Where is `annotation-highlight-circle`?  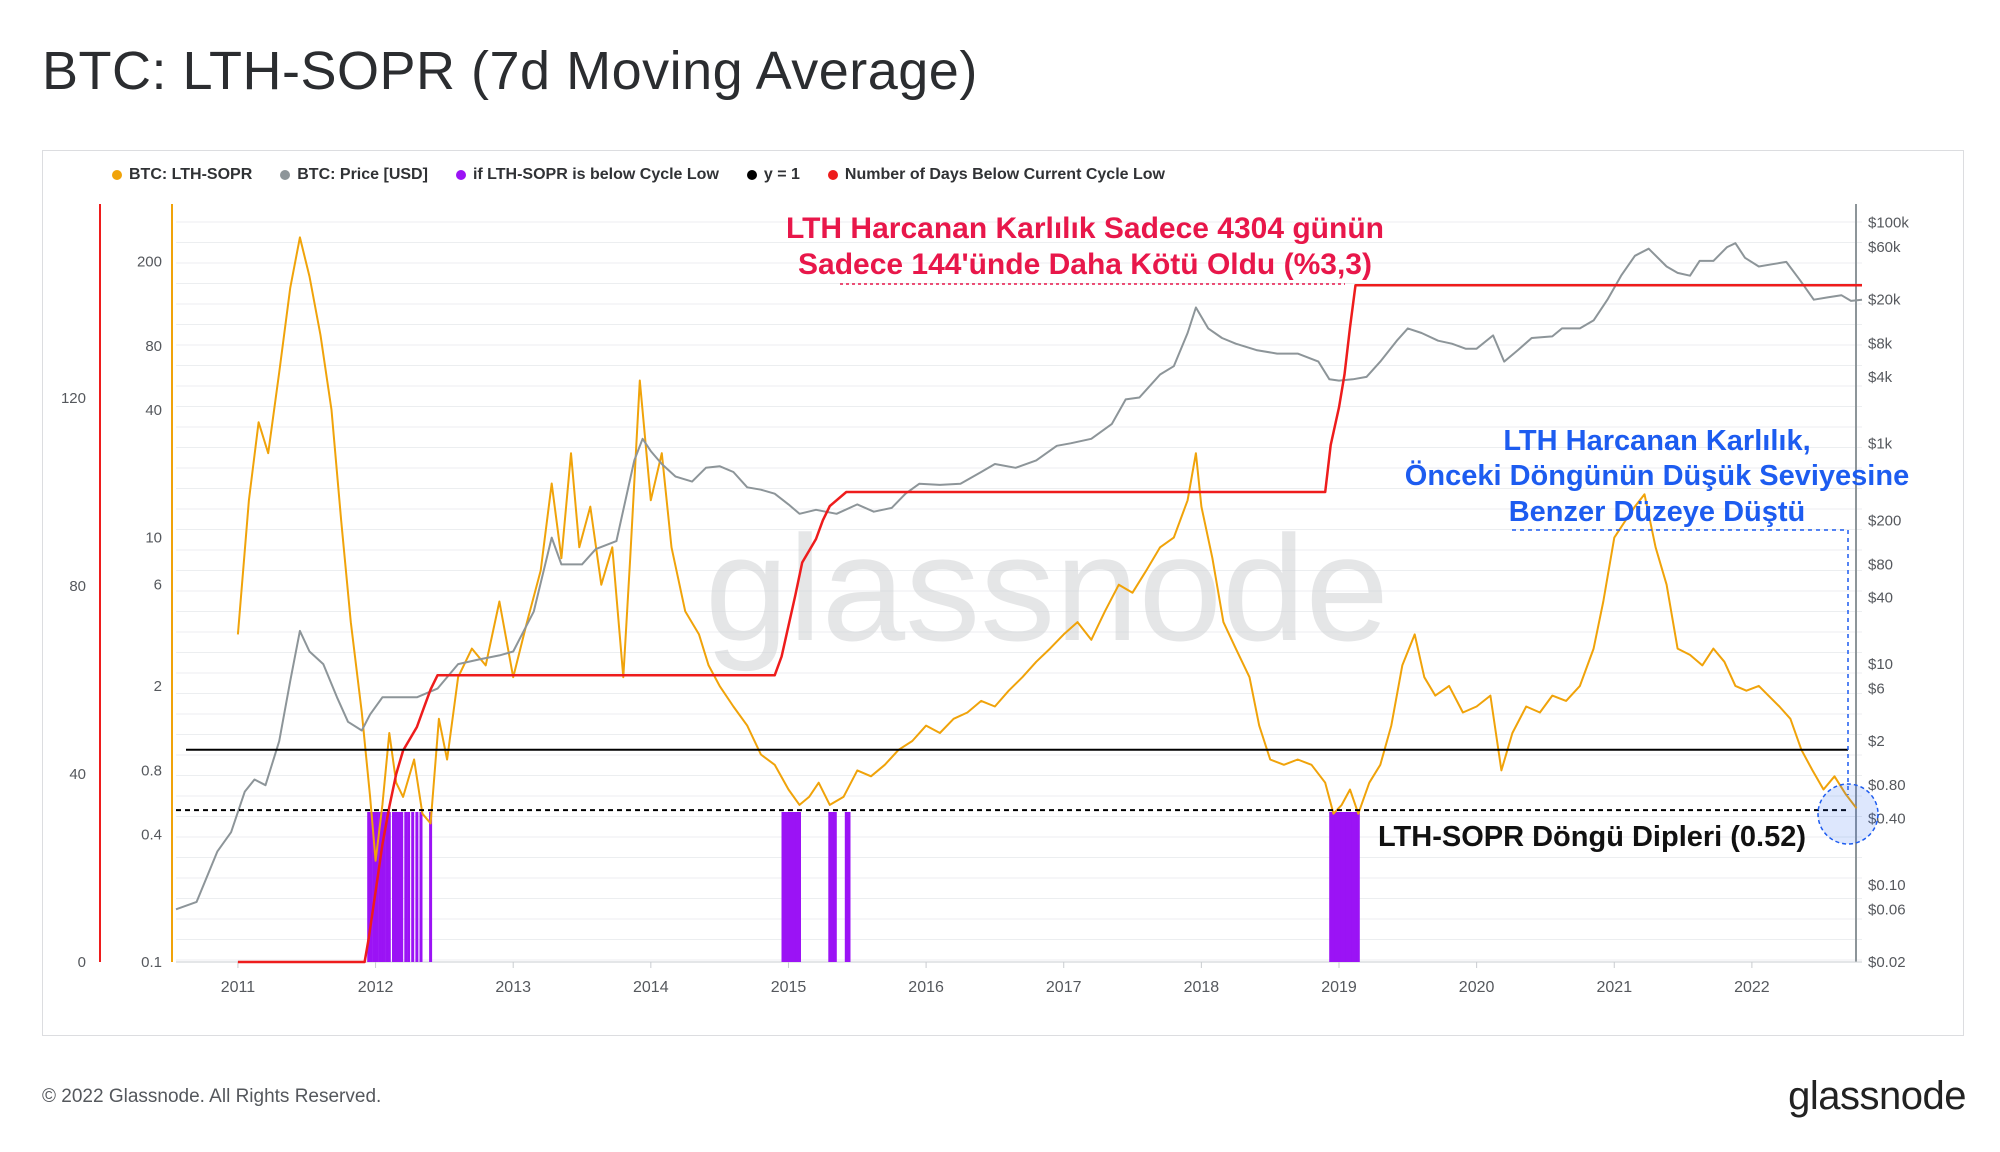
annotation-highlight-circle is located at coordinates (1848, 814).